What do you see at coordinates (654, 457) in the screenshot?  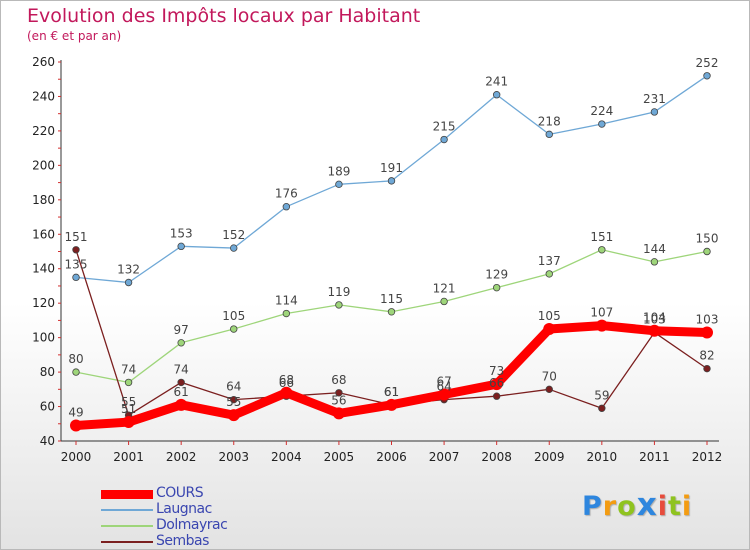 I see `x-tick-label: 2011` at bounding box center [654, 457].